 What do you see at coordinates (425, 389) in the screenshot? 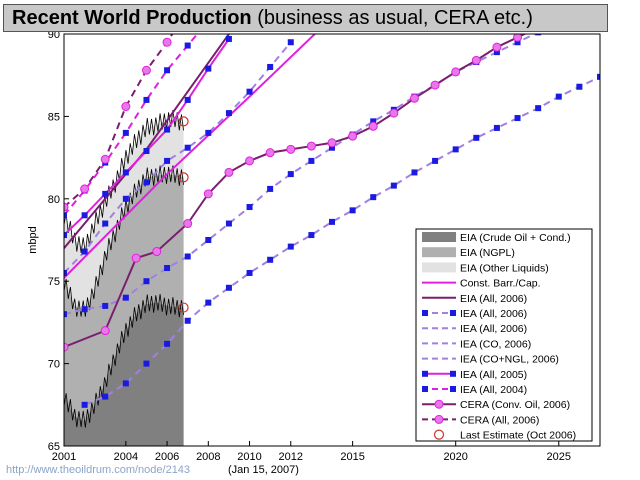
I see `legend-marker-10-a` at bounding box center [425, 389].